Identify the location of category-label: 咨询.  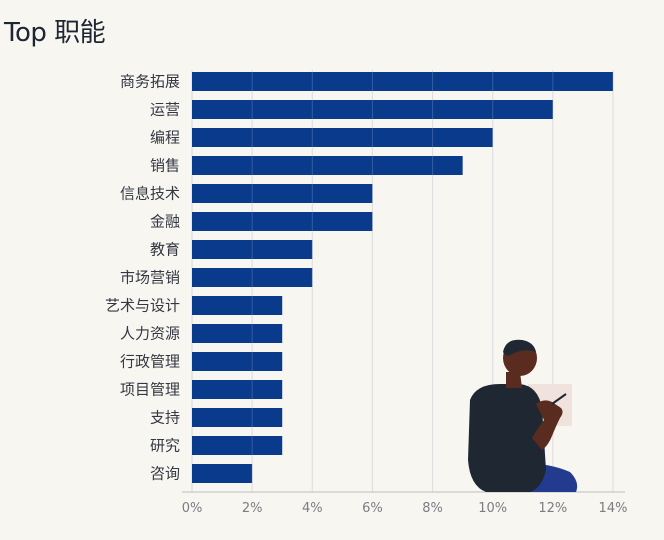
(165, 474).